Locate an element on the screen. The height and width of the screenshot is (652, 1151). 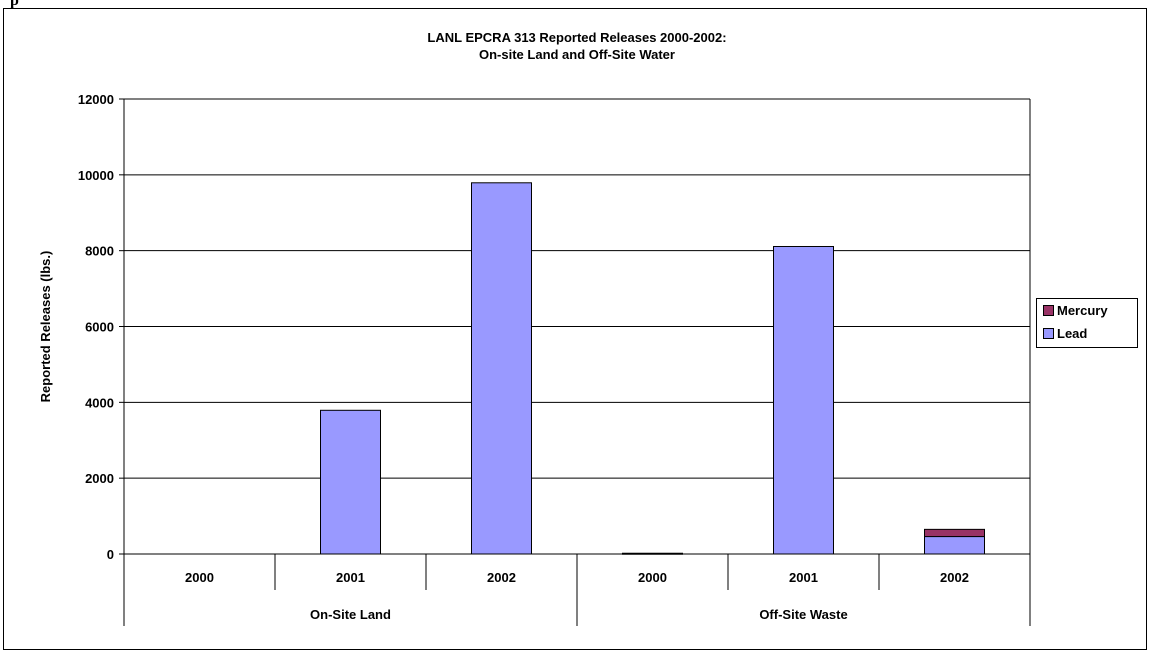
legend: Mercury Lead is located at coordinates (1087, 323).